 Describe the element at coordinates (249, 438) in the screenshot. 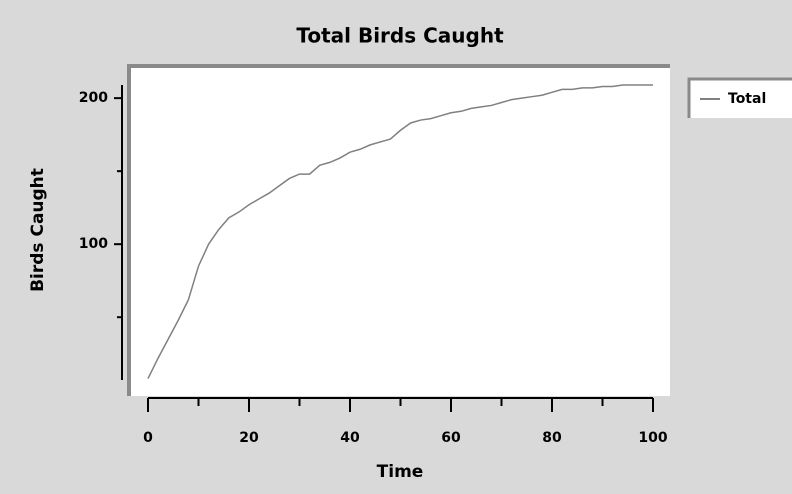

I see `x-tick-label: 20` at that location.